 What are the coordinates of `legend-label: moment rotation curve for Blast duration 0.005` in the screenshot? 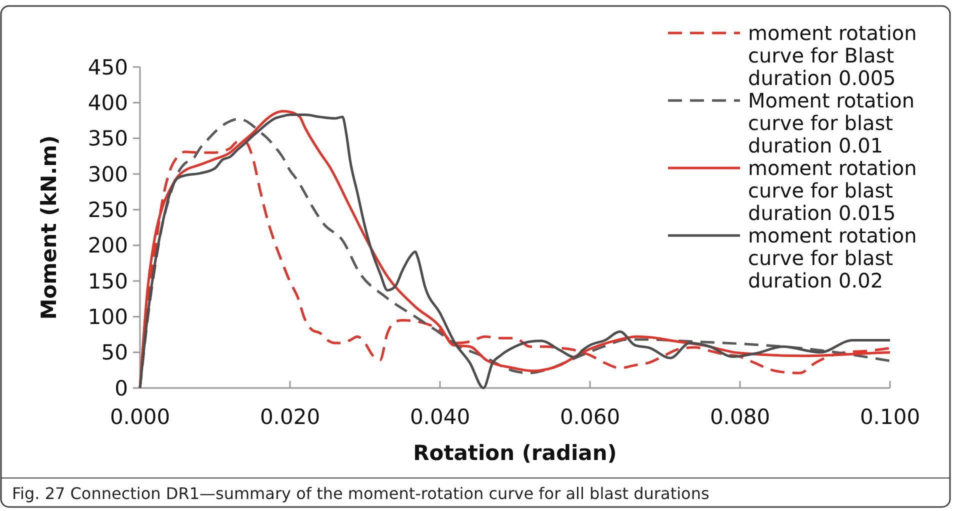 It's located at (832, 55).